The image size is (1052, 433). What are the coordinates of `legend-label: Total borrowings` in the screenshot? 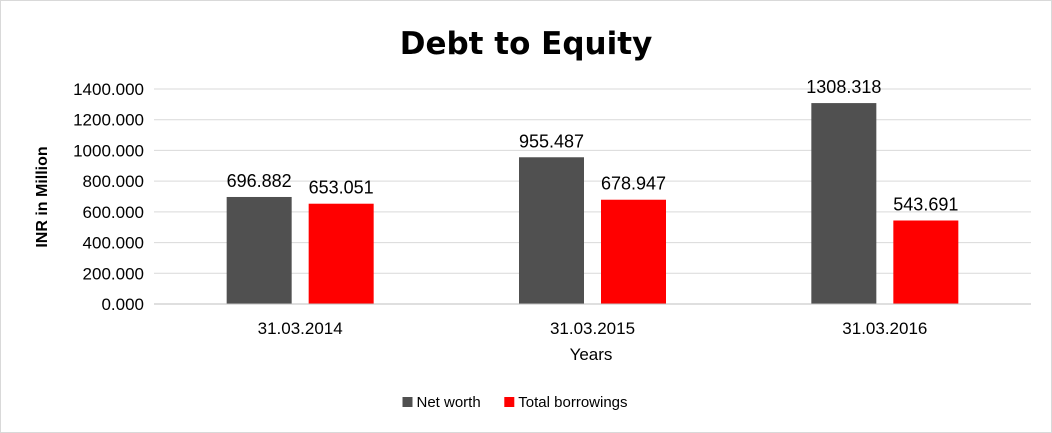 It's located at (572, 402).